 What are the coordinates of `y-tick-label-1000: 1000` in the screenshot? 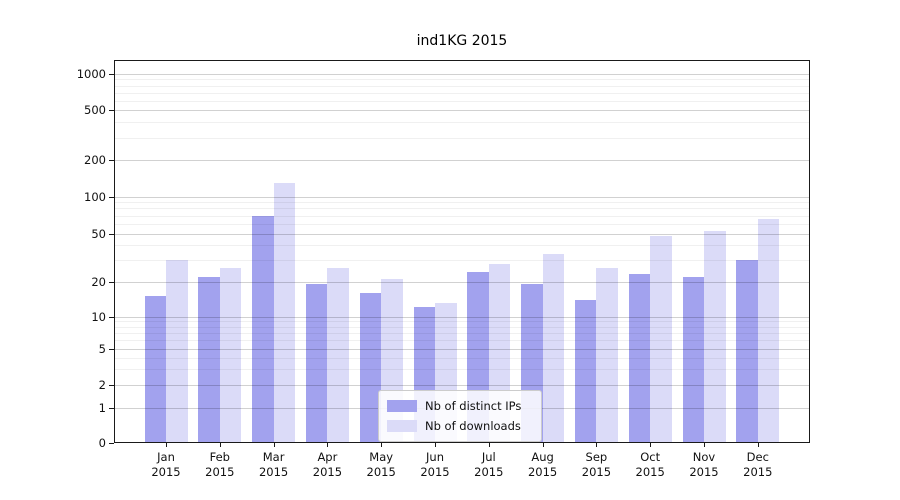 It's located at (91, 74).